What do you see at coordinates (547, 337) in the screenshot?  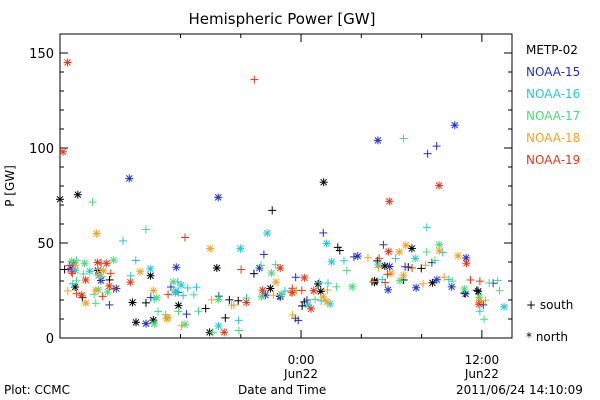 I see `legend-north-marker: * north` at bounding box center [547, 337].